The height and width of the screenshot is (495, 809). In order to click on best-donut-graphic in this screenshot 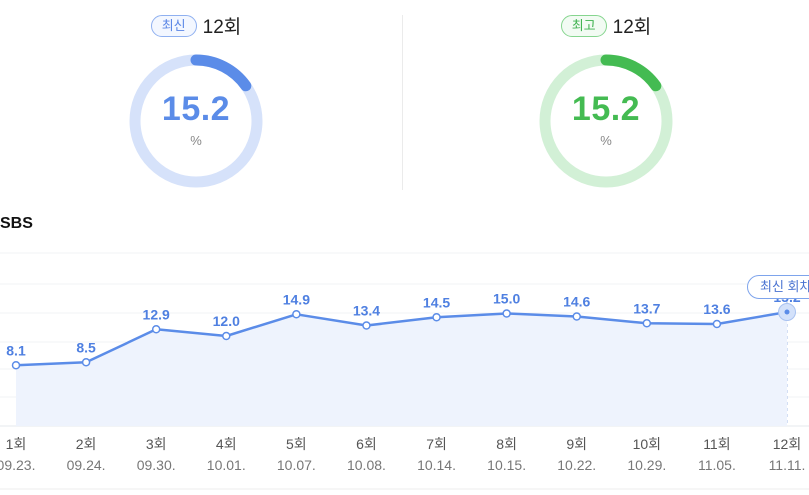, I will do `click(606, 121)`.